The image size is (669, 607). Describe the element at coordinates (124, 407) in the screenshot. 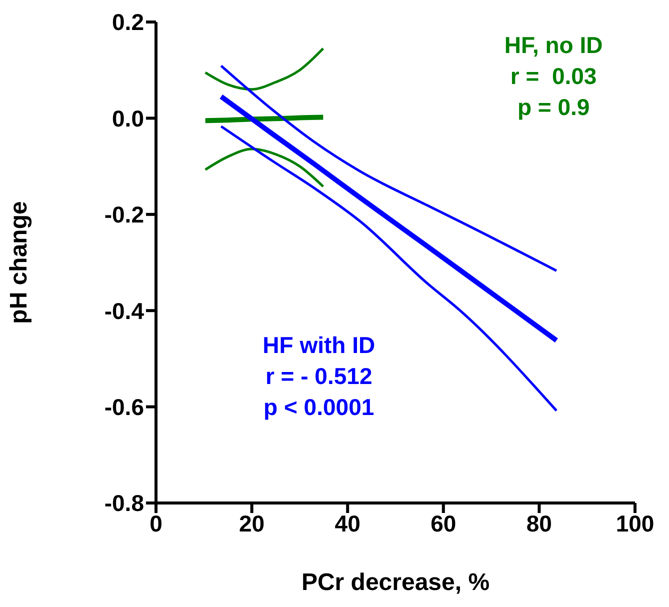

I see `y-tick-label: -0.6` at that location.